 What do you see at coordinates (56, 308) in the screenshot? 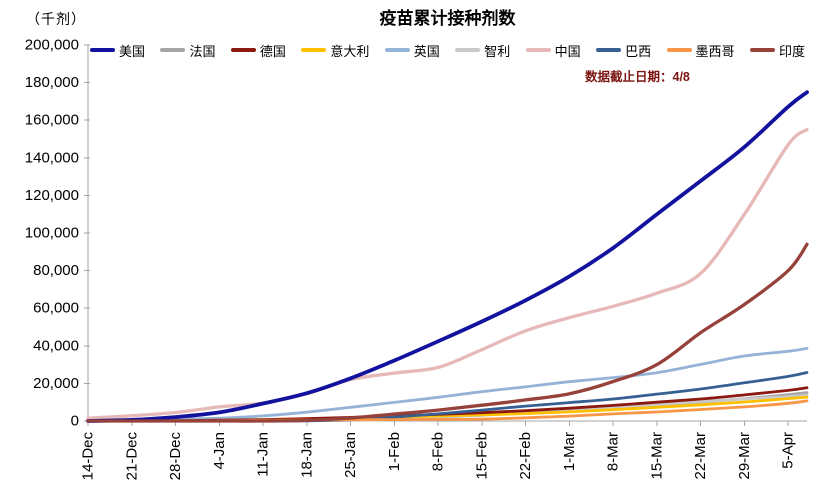
I see `y-tick-label: 60,000` at bounding box center [56, 308].